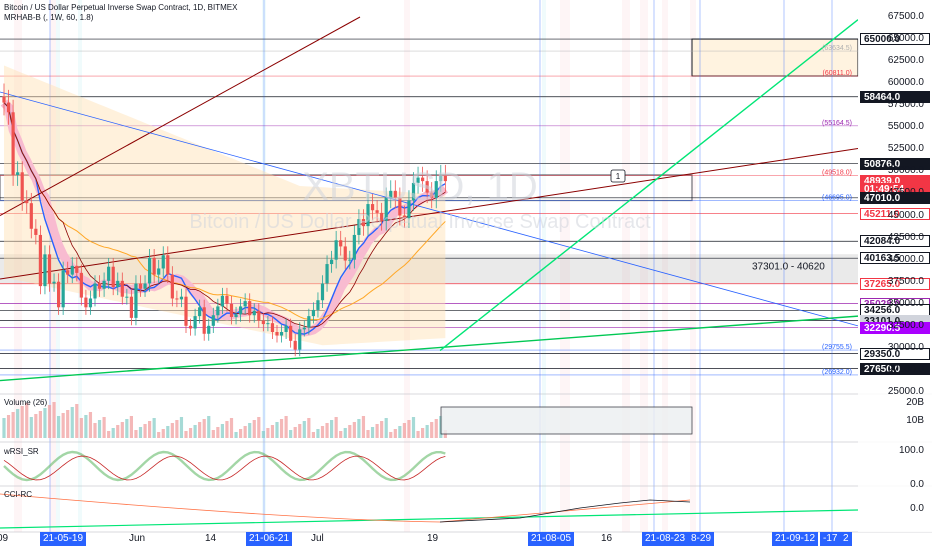  What do you see at coordinates (846, 539) in the screenshot?
I see `time-label: 2` at bounding box center [846, 539].